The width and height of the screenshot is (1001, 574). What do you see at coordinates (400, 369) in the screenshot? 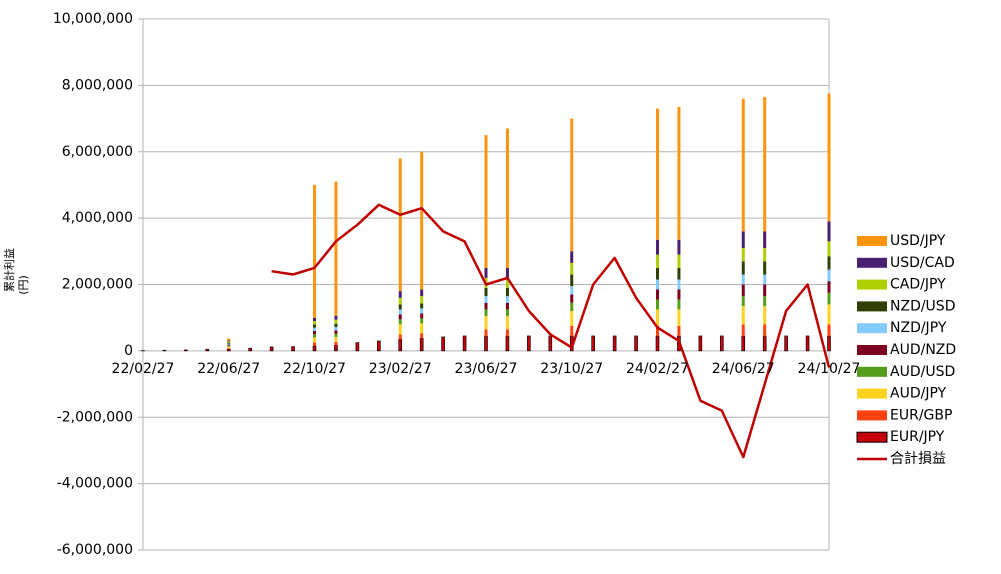
I see `x-tick-label: 23/02/27` at bounding box center [400, 369].